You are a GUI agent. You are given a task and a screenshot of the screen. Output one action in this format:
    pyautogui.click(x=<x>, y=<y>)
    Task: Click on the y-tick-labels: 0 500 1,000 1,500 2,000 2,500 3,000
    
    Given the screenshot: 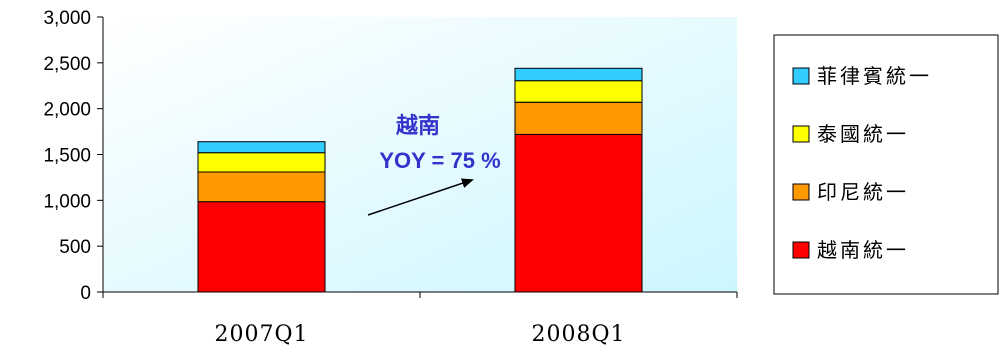 What is the action you would take?
    pyautogui.click(x=67, y=156)
    